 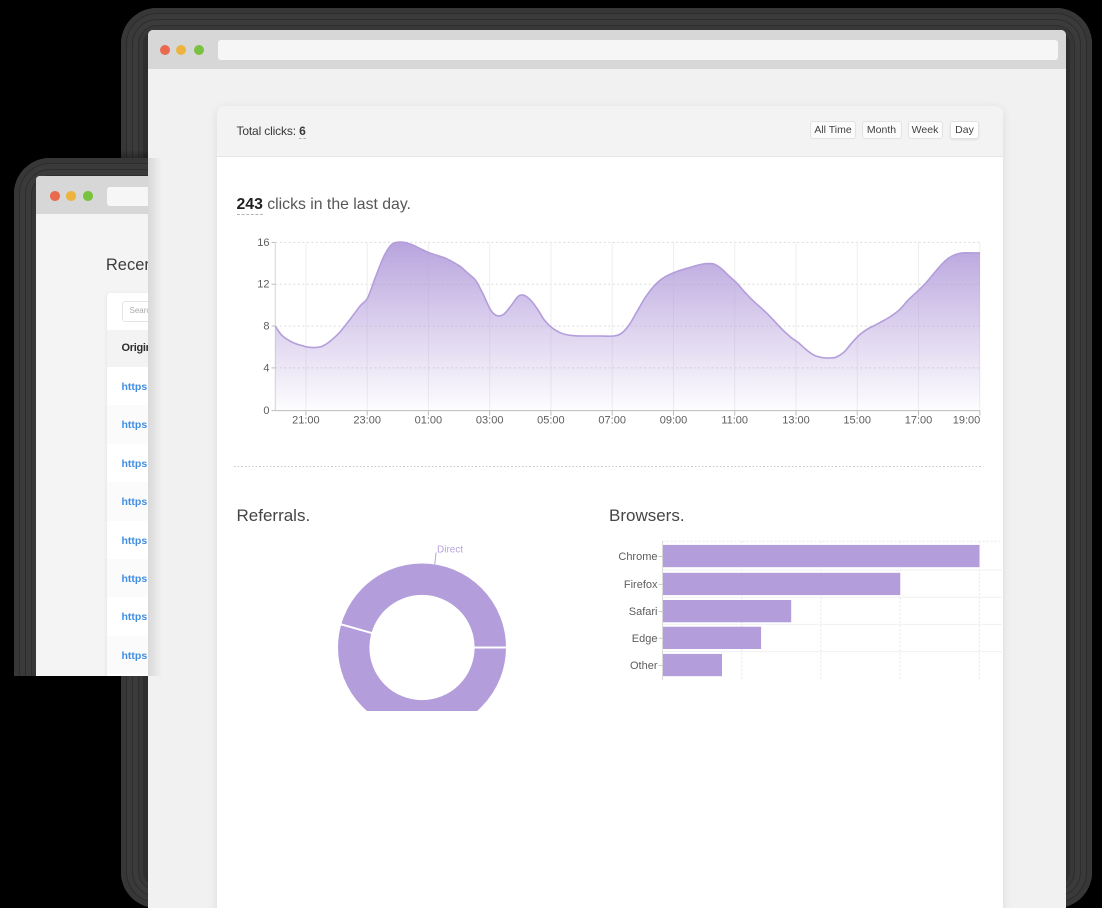 I want to click on svg-text: 0, so click(x=266, y=411).